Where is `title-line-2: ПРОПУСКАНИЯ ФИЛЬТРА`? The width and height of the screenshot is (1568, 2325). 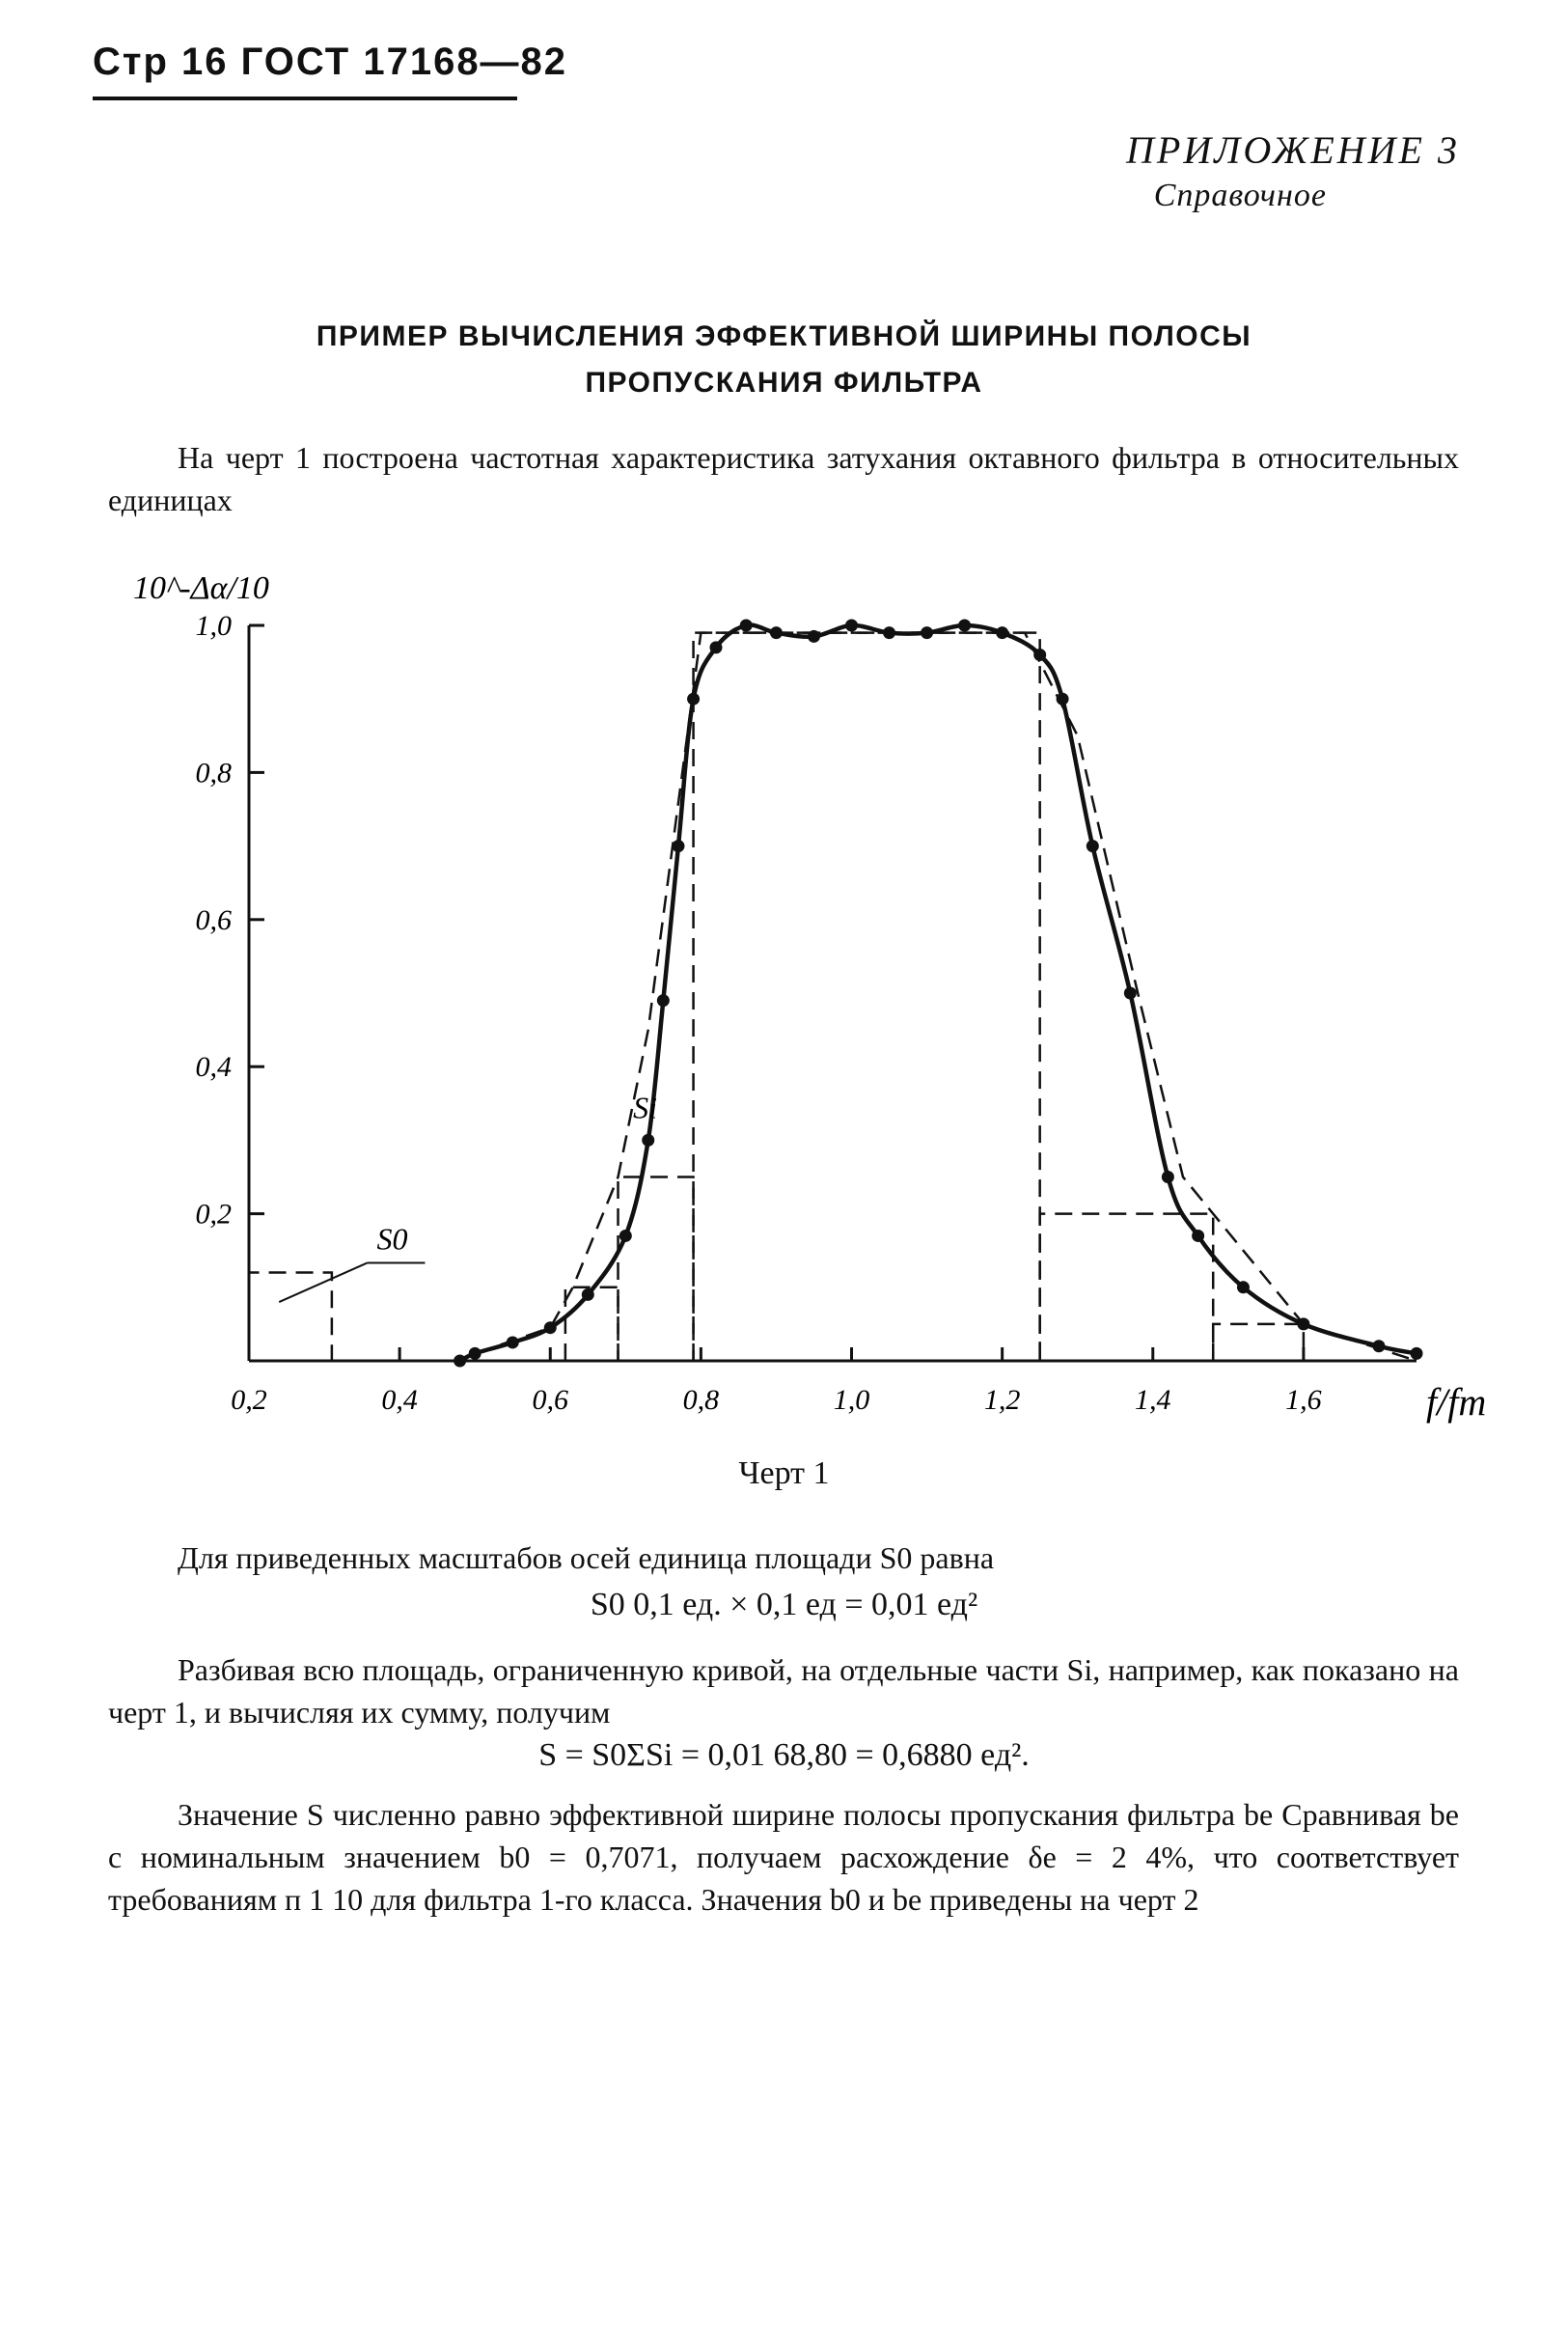 title-line-2: ПРОПУСКАНИЯ ФИЛЬТРА is located at coordinates (784, 383).